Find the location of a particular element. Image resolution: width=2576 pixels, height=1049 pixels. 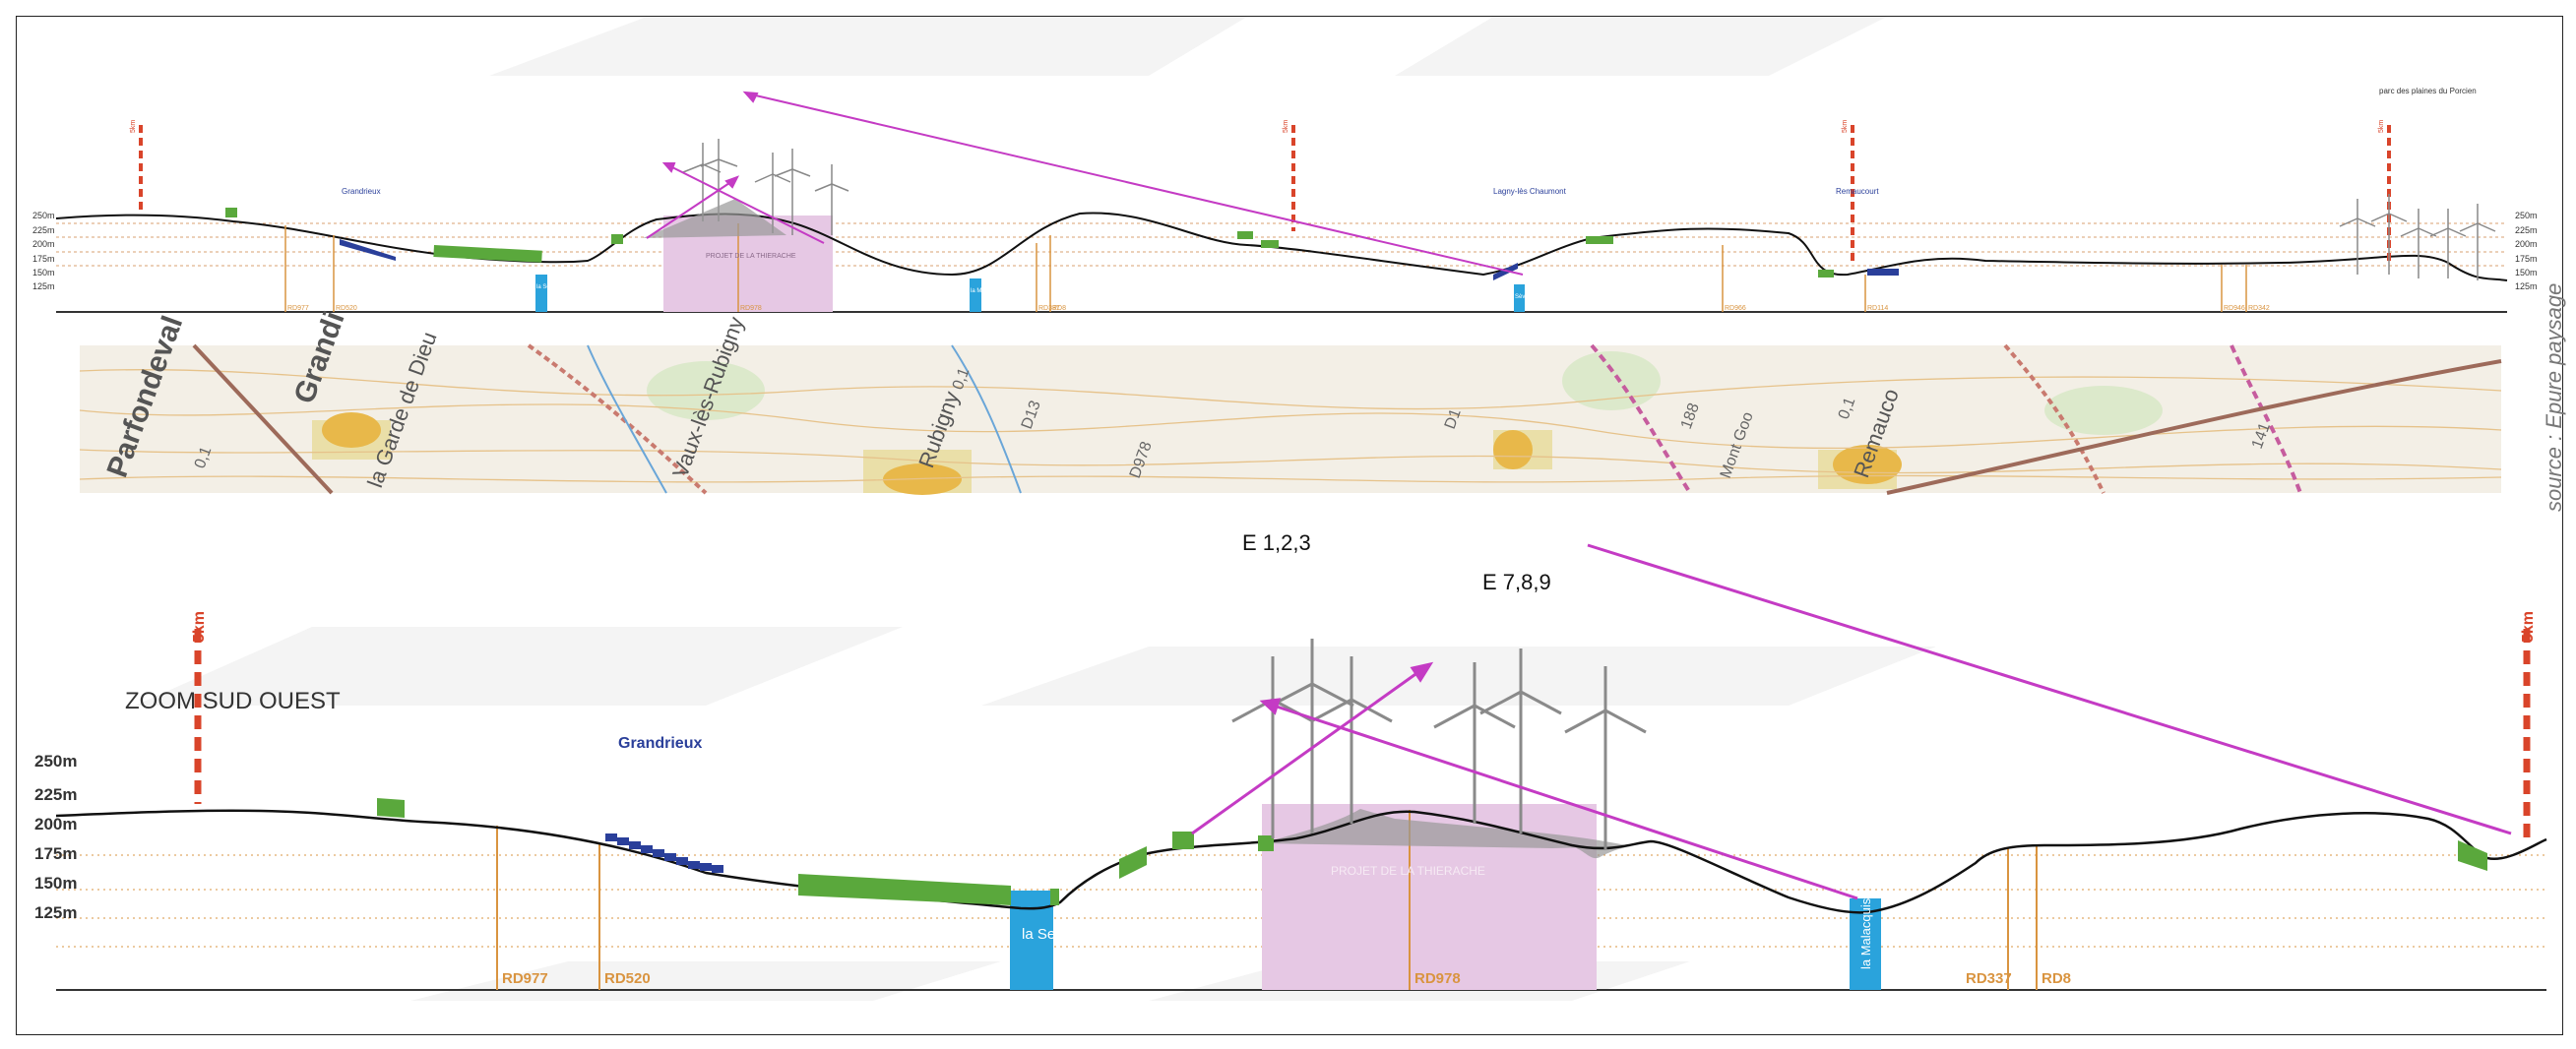

overview-5km-3: 5km is located at coordinates (1845, 126).